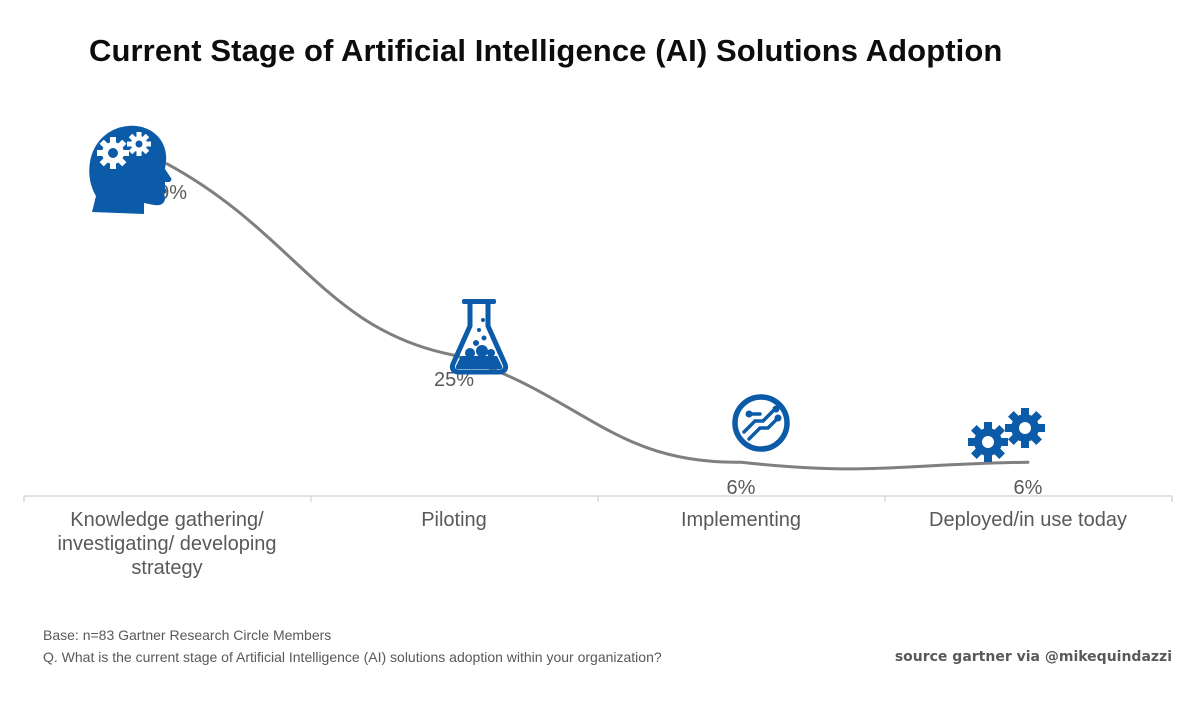 Image resolution: width=1199 pixels, height=701 pixels. What do you see at coordinates (1006, 435) in the screenshot?
I see `gears-icon` at bounding box center [1006, 435].